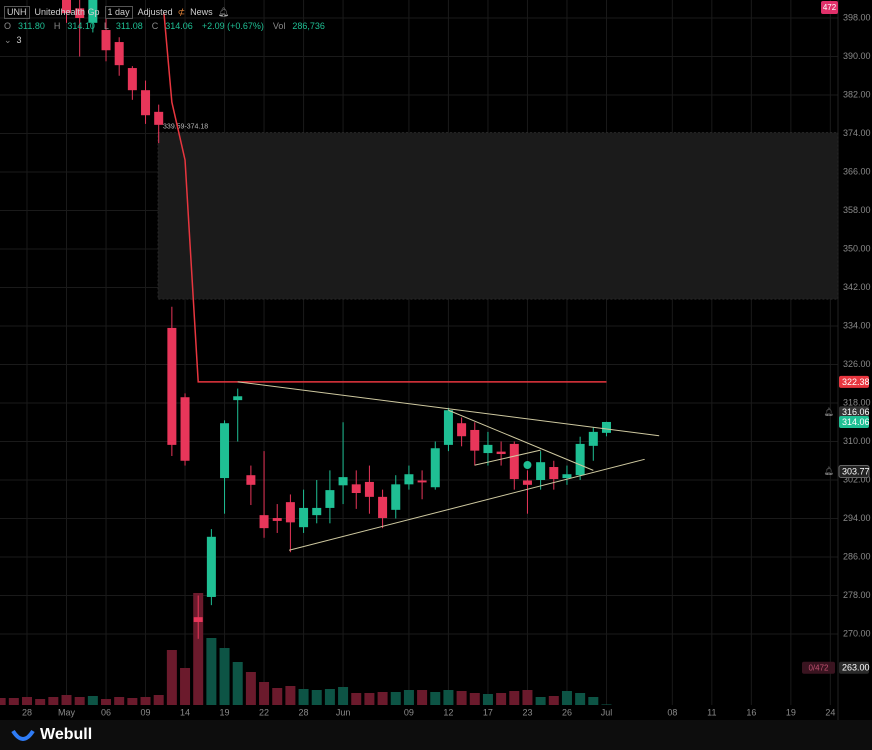 This screenshot has height=750, width=872. What do you see at coordinates (19, 40) in the screenshot?
I see `indicator-count: 3` at bounding box center [19, 40].